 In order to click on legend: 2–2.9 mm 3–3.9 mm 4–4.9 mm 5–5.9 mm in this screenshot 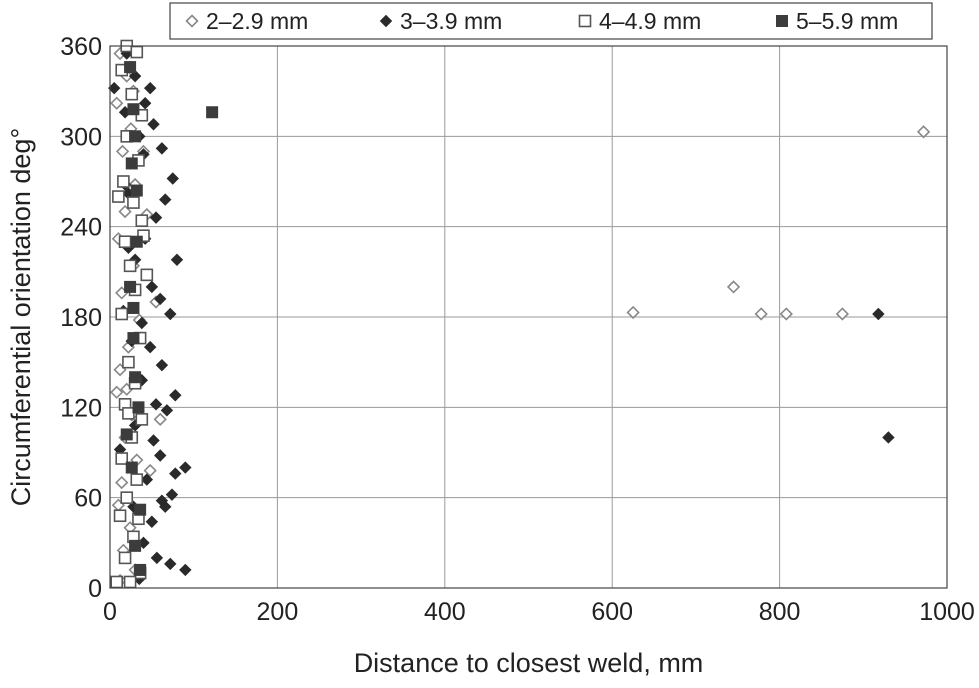, I will do `click(551, 21)`.